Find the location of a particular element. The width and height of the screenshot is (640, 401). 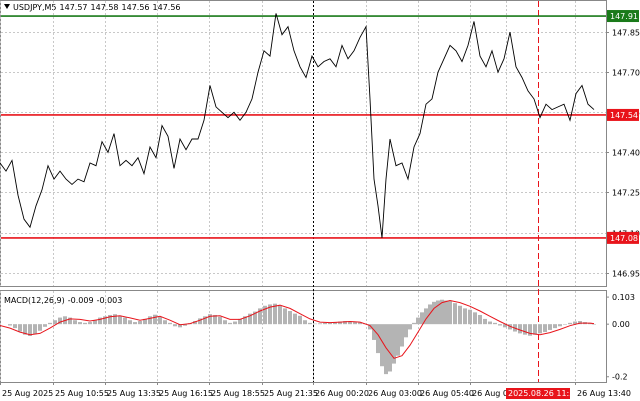

macd-tick-label: -0.2 is located at coordinates (620, 377).